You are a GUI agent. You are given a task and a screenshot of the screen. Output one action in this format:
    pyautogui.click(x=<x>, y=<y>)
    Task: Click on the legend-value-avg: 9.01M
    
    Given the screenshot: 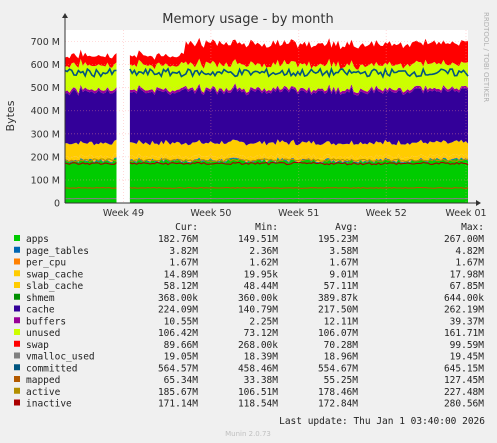 What is the action you would take?
    pyautogui.click(x=343, y=274)
    